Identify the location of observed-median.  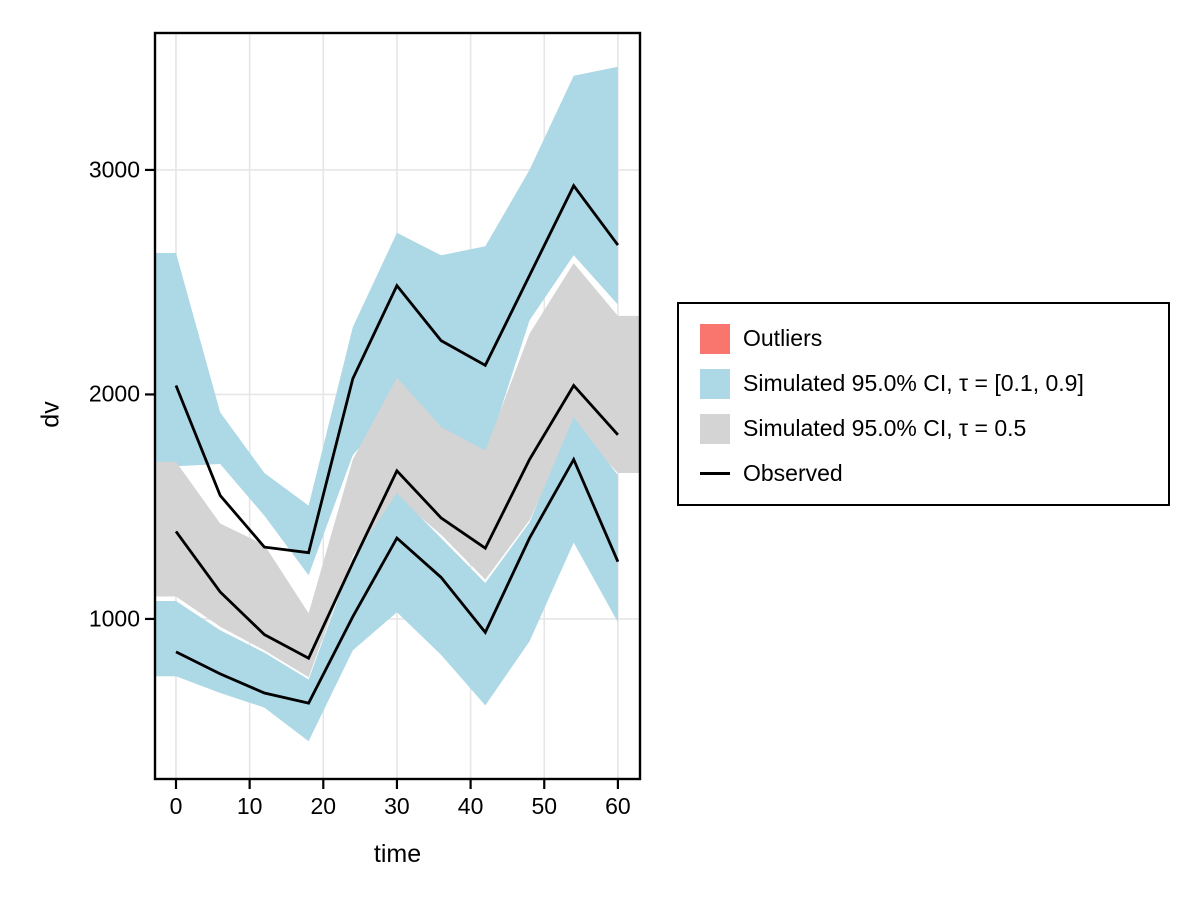
(396, 522).